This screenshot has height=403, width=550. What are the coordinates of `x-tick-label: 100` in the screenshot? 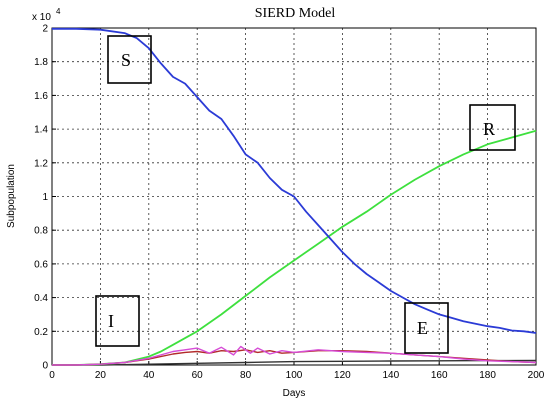 It's located at (294, 375).